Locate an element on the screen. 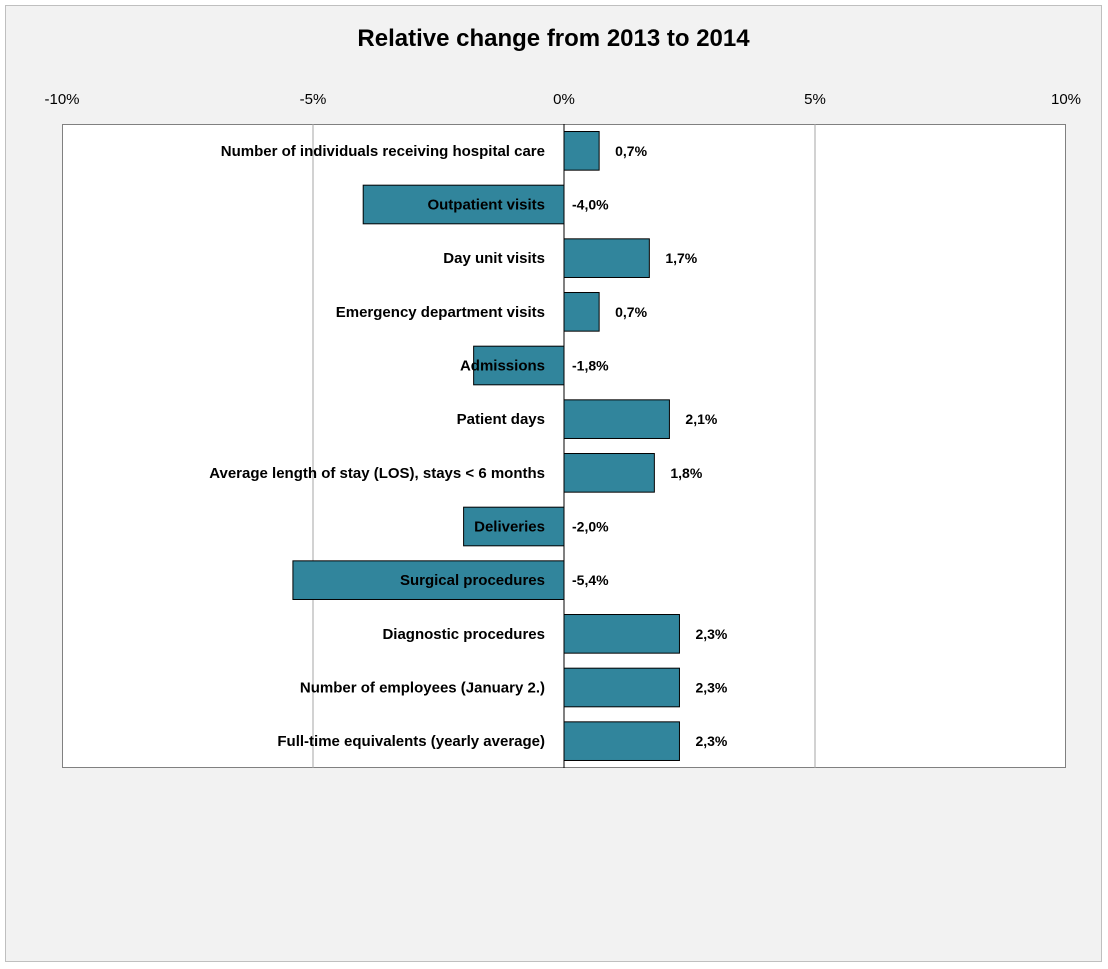 Image resolution: width=1108 pixels, height=969 pixels. data-label: -2,0% is located at coordinates (590, 527).